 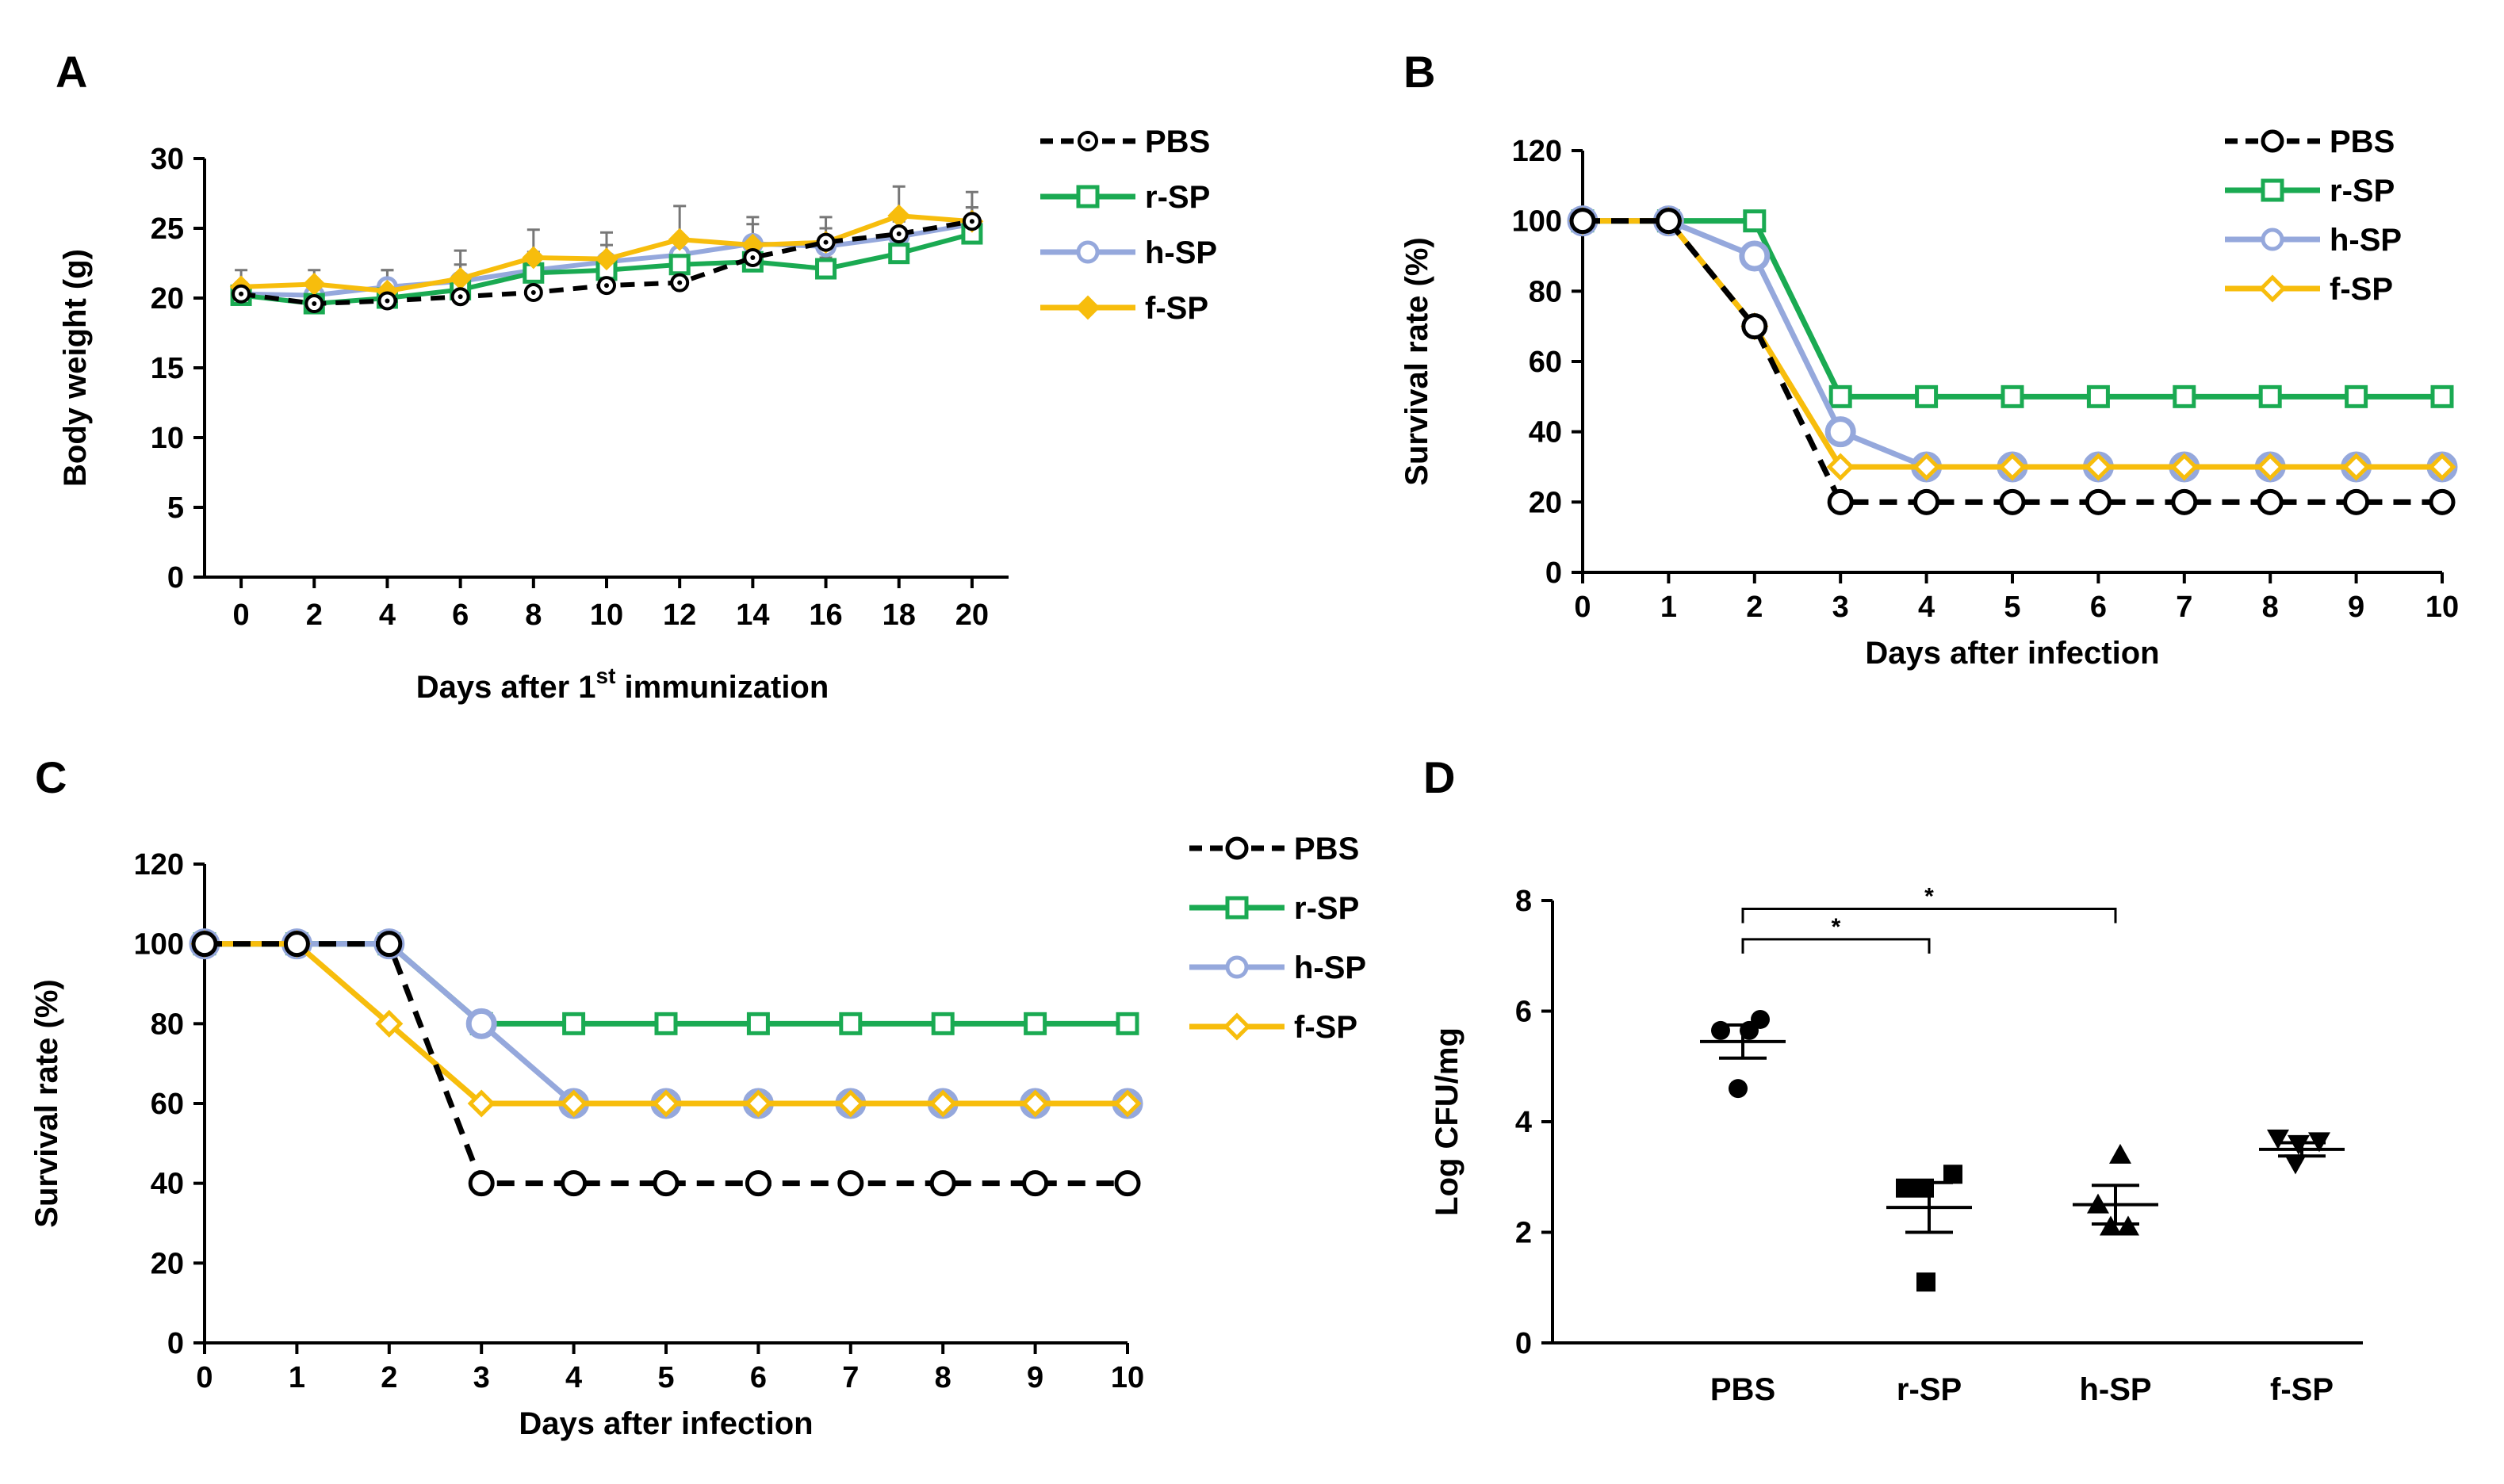 What do you see at coordinates (1545, 362) in the screenshot?
I see `y-tick-label: 60` at bounding box center [1545, 362].